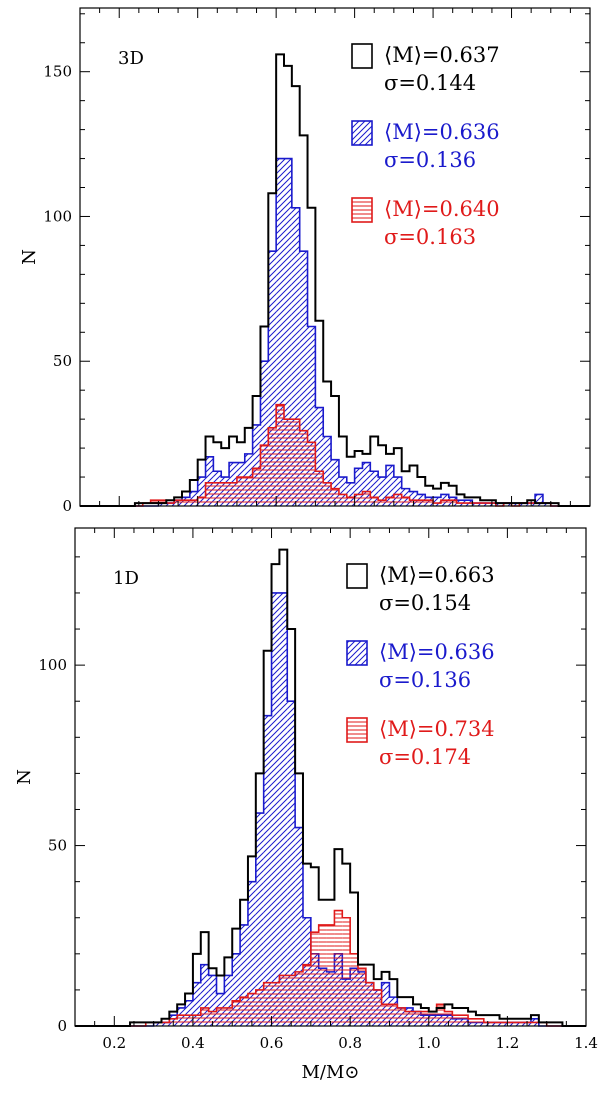  Describe the element at coordinates (503, 1024) in the screenshot. I see `bar-DB-1.18` at that location.